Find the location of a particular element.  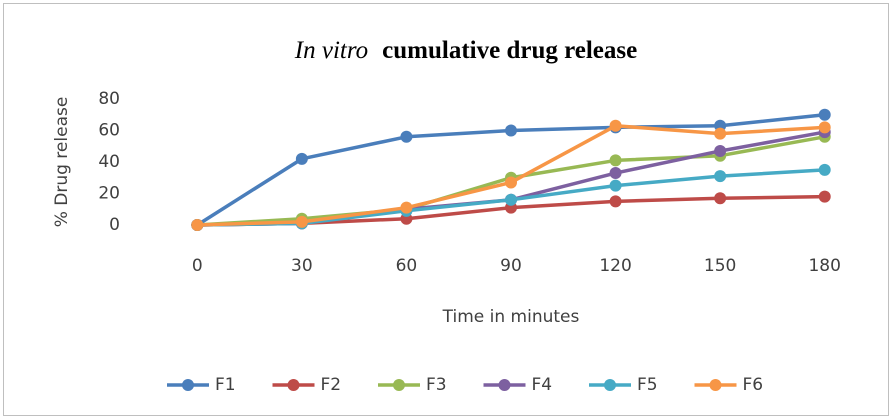

y-tick-label: 60 is located at coordinates (109, 131).